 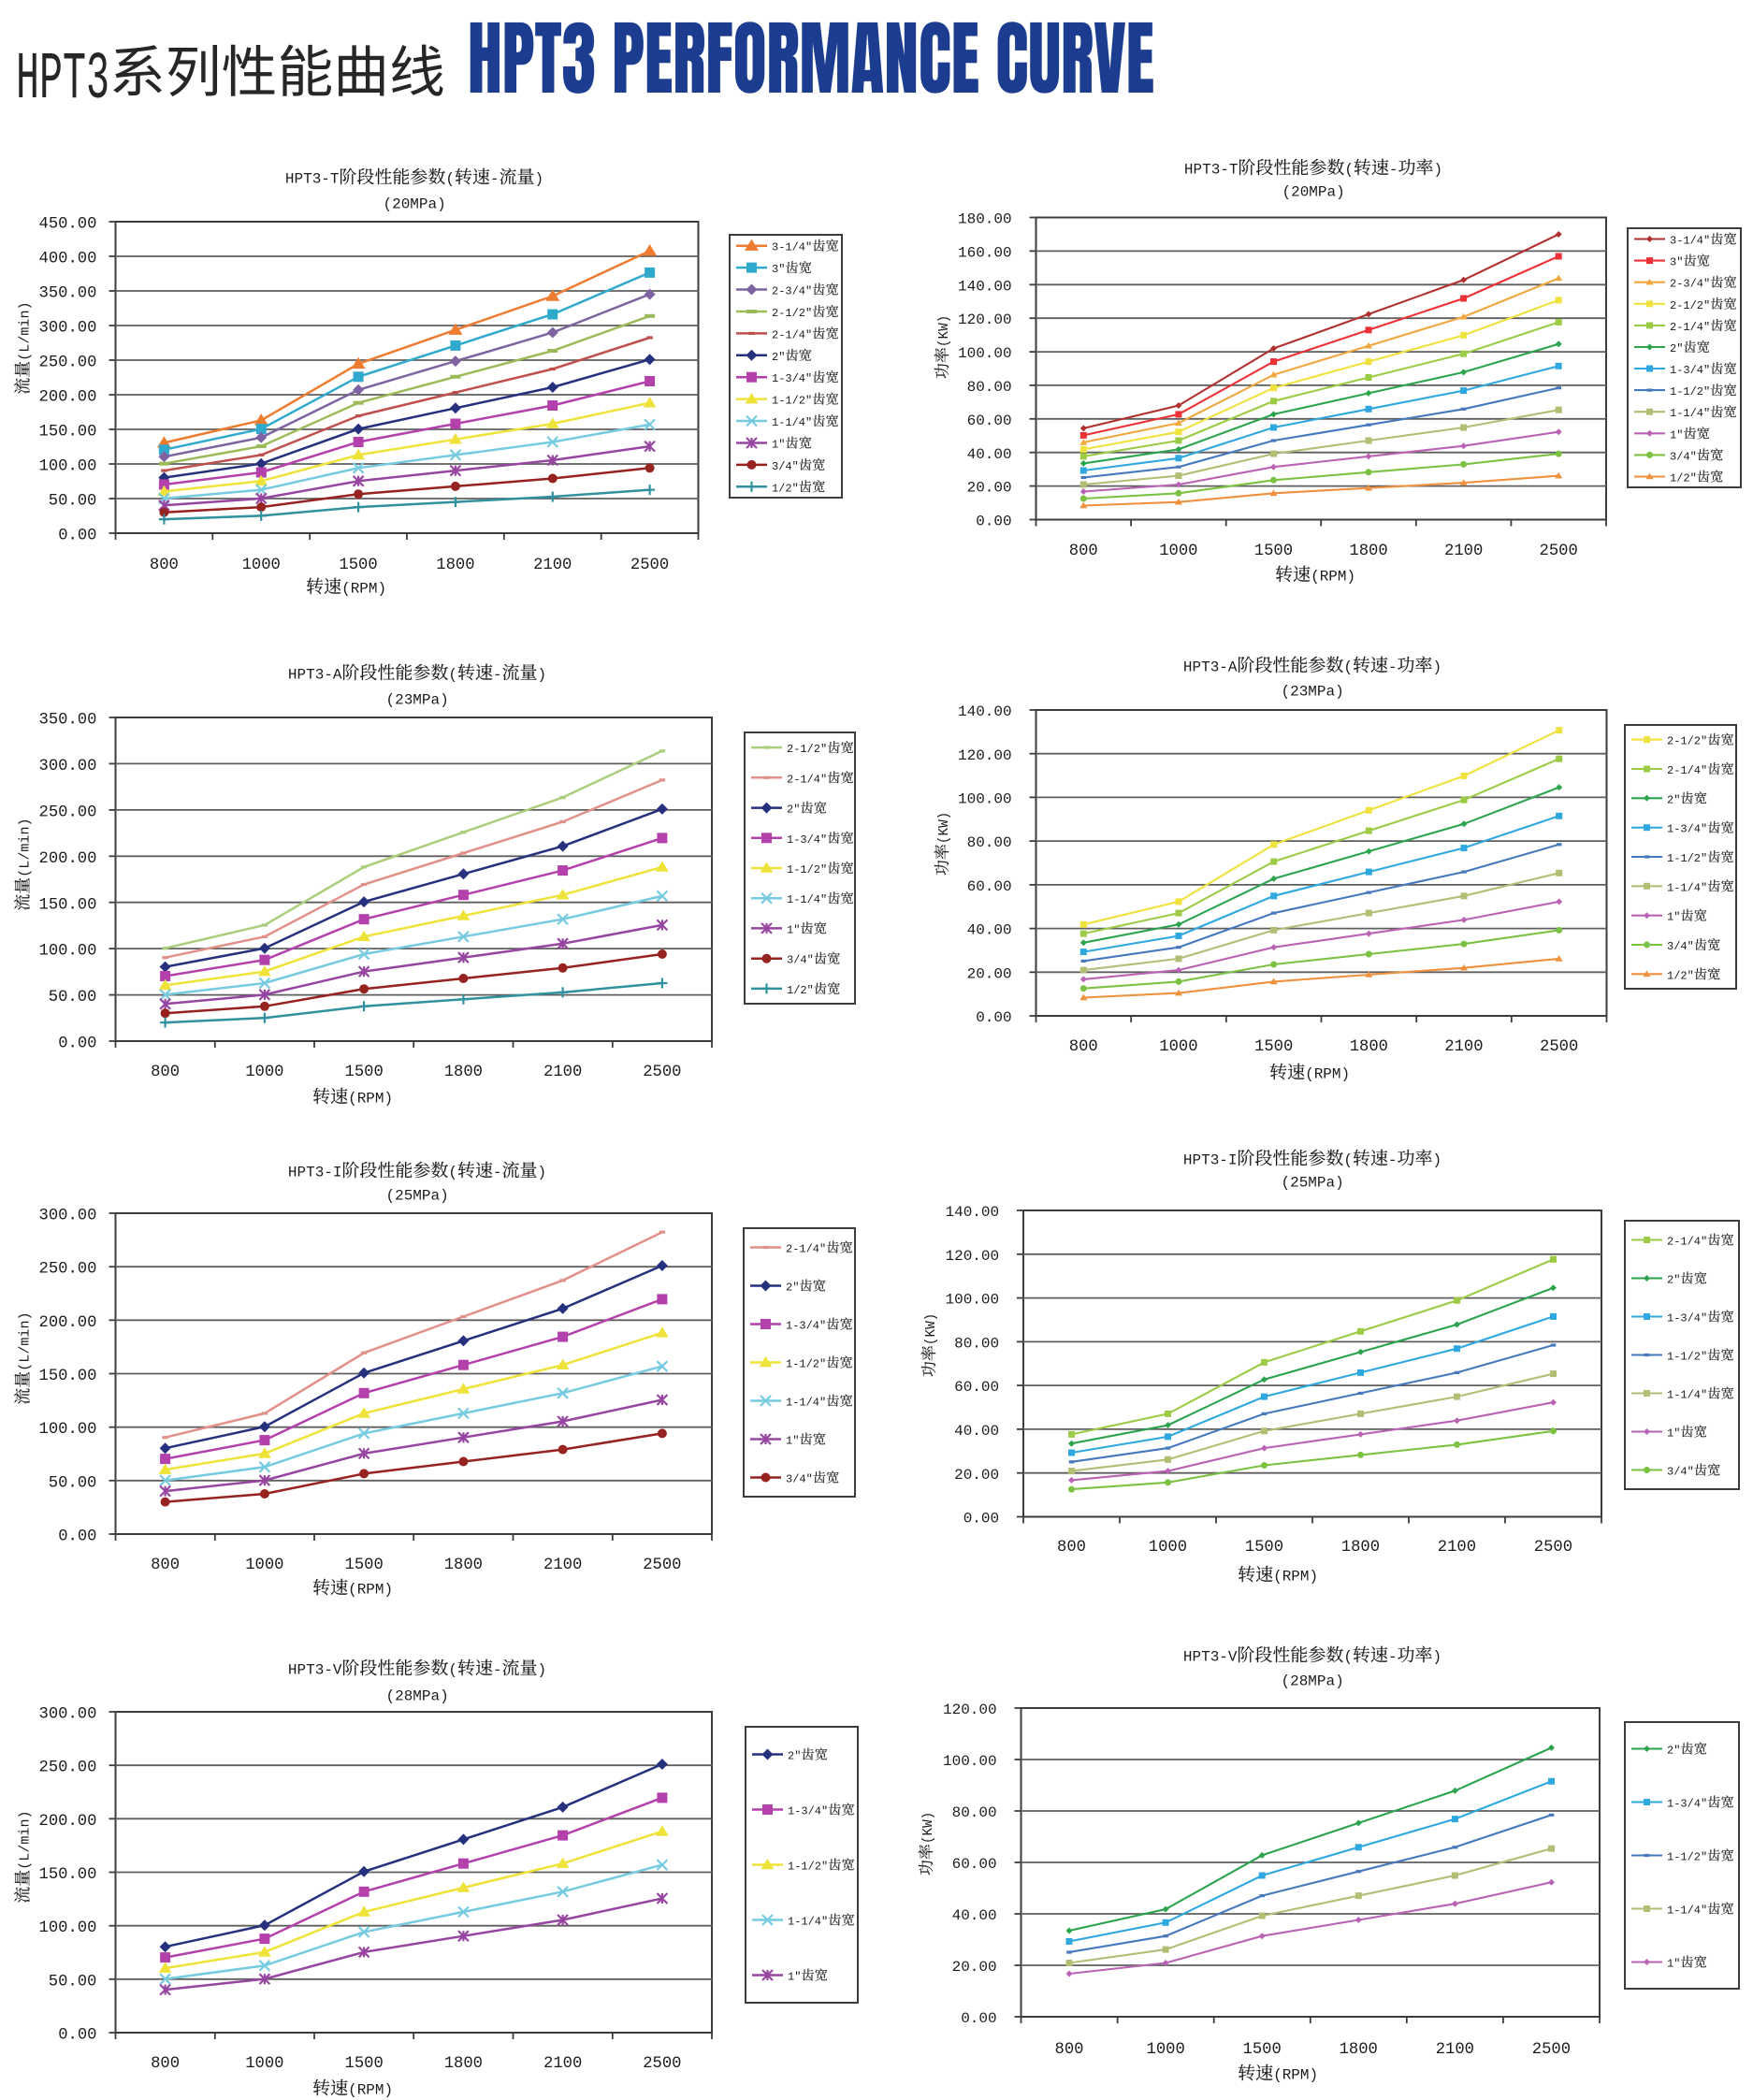 What do you see at coordinates (993, 1017) in the screenshot?
I see `svg-text: 0.00` at bounding box center [993, 1017].